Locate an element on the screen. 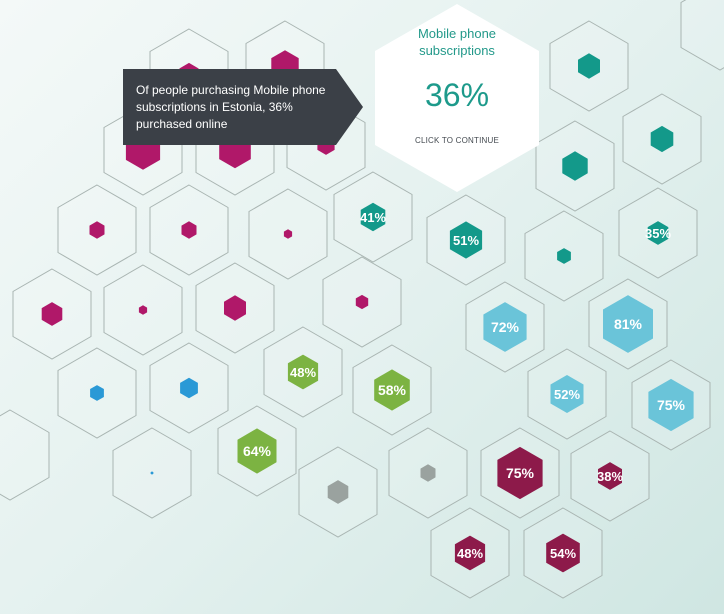 The width and height of the screenshot is (724, 614). hex-cell: 52% is located at coordinates (567, 394).